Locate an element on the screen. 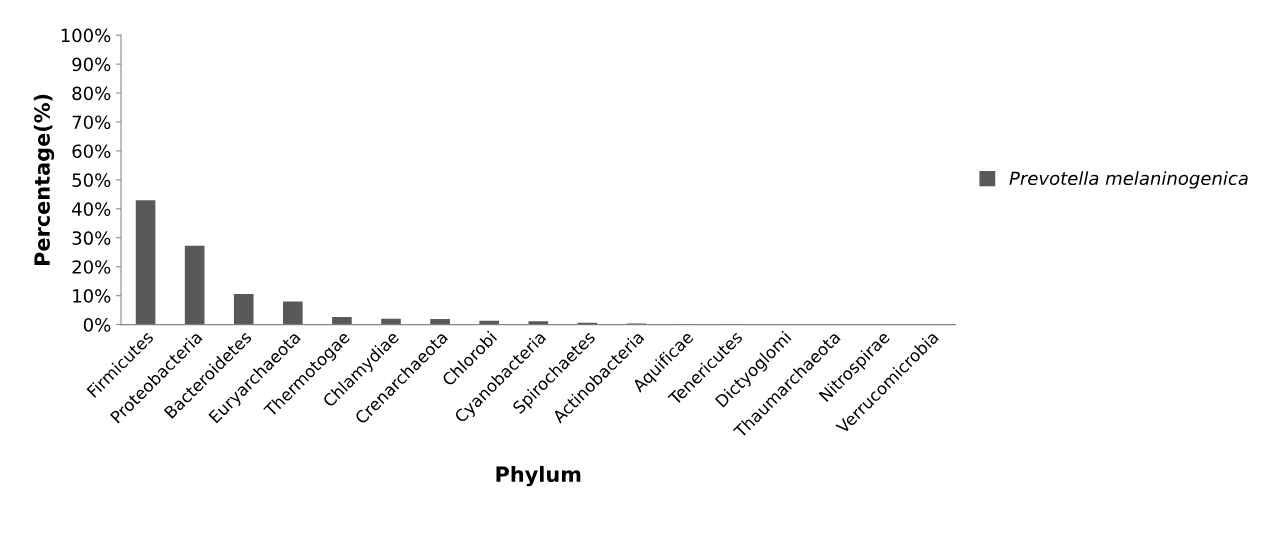 This screenshot has width=1274, height=541. y-tick-label: 70% is located at coordinates (91, 122).